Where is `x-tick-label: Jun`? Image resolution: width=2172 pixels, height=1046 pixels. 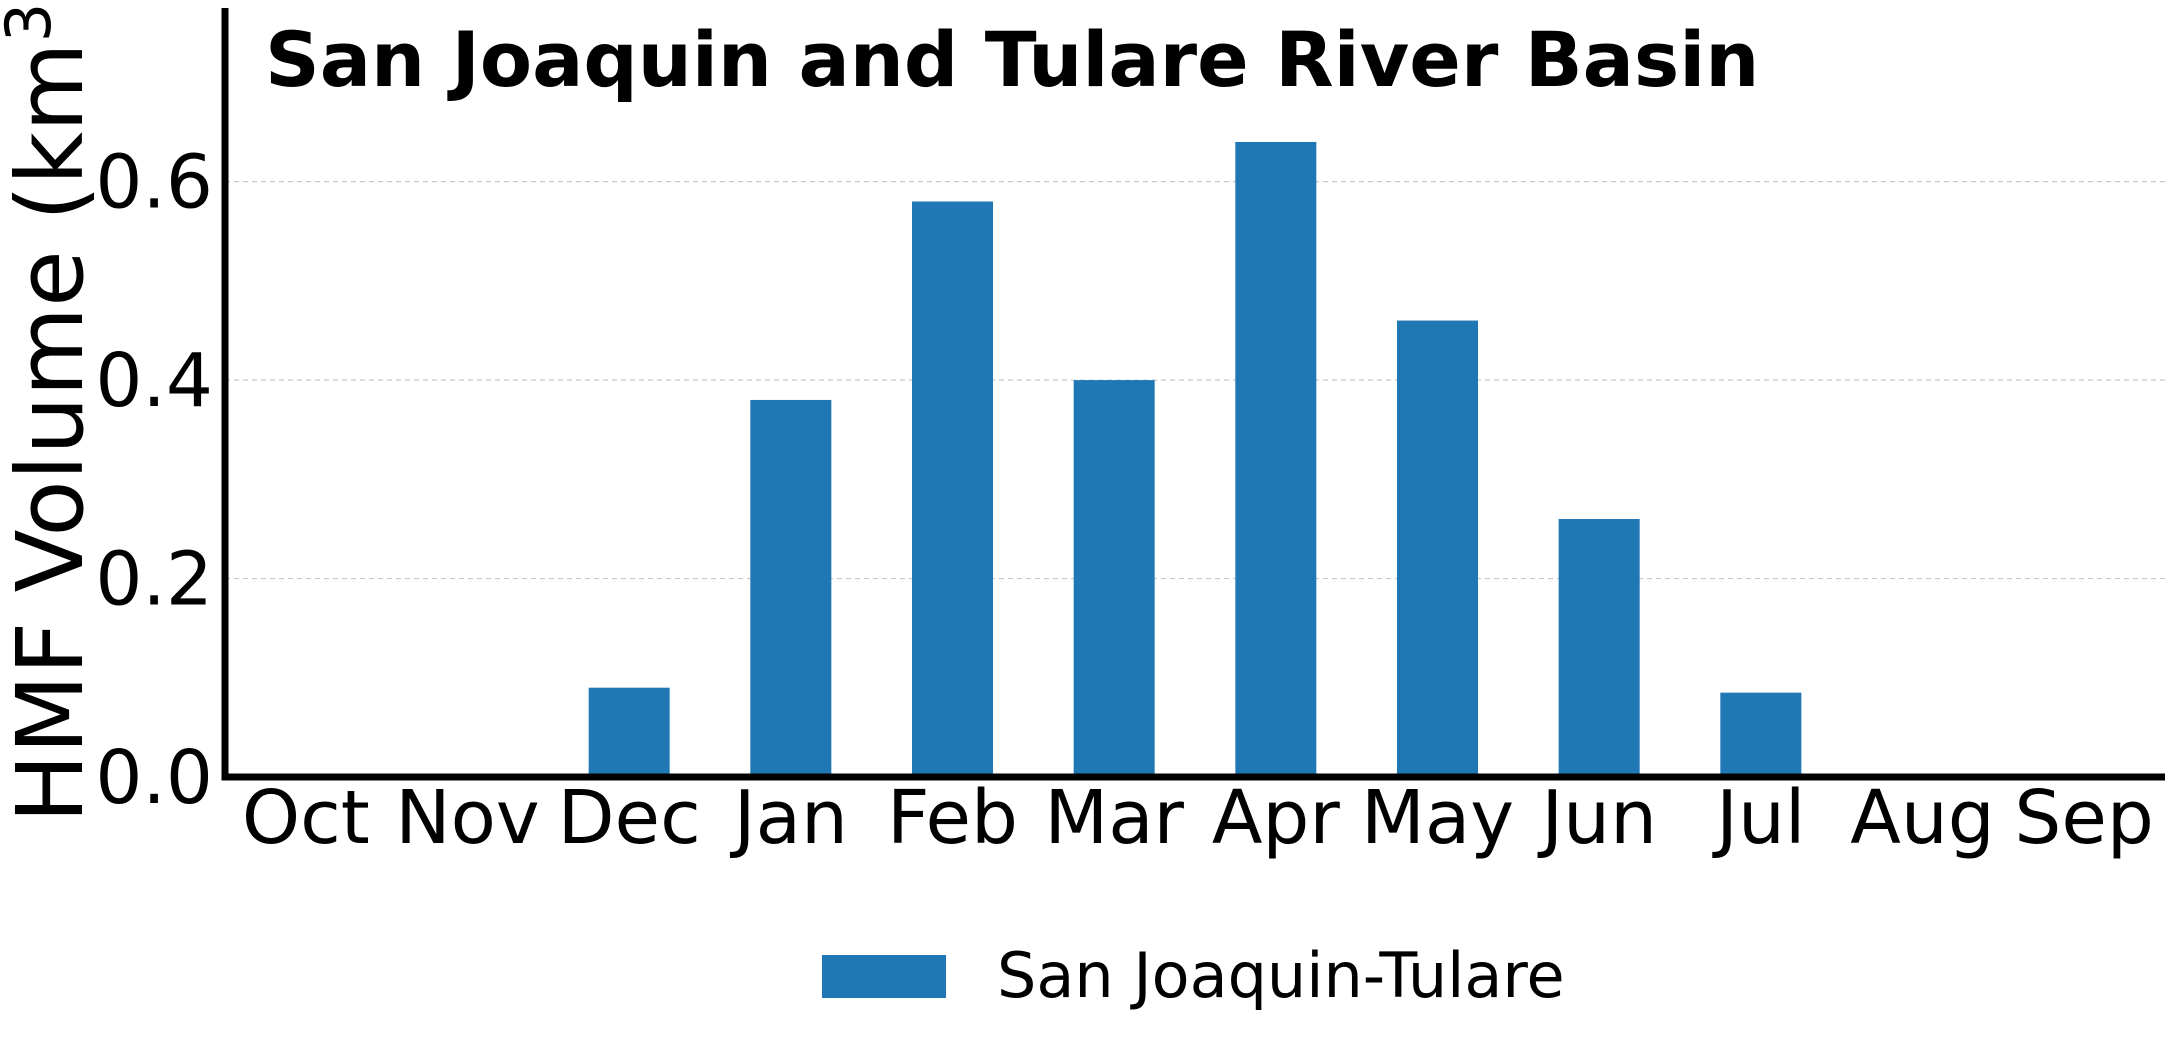 x-tick-label: Jun is located at coordinates (1597, 818).